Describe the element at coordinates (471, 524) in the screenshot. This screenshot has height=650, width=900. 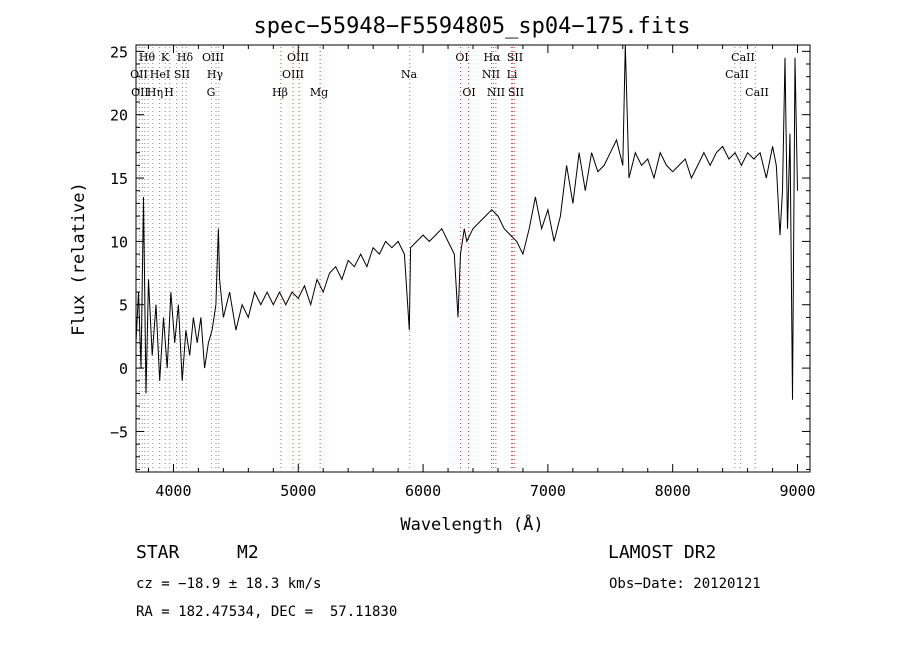
I see `x-axis-label: Wavelength (Å)` at that location.